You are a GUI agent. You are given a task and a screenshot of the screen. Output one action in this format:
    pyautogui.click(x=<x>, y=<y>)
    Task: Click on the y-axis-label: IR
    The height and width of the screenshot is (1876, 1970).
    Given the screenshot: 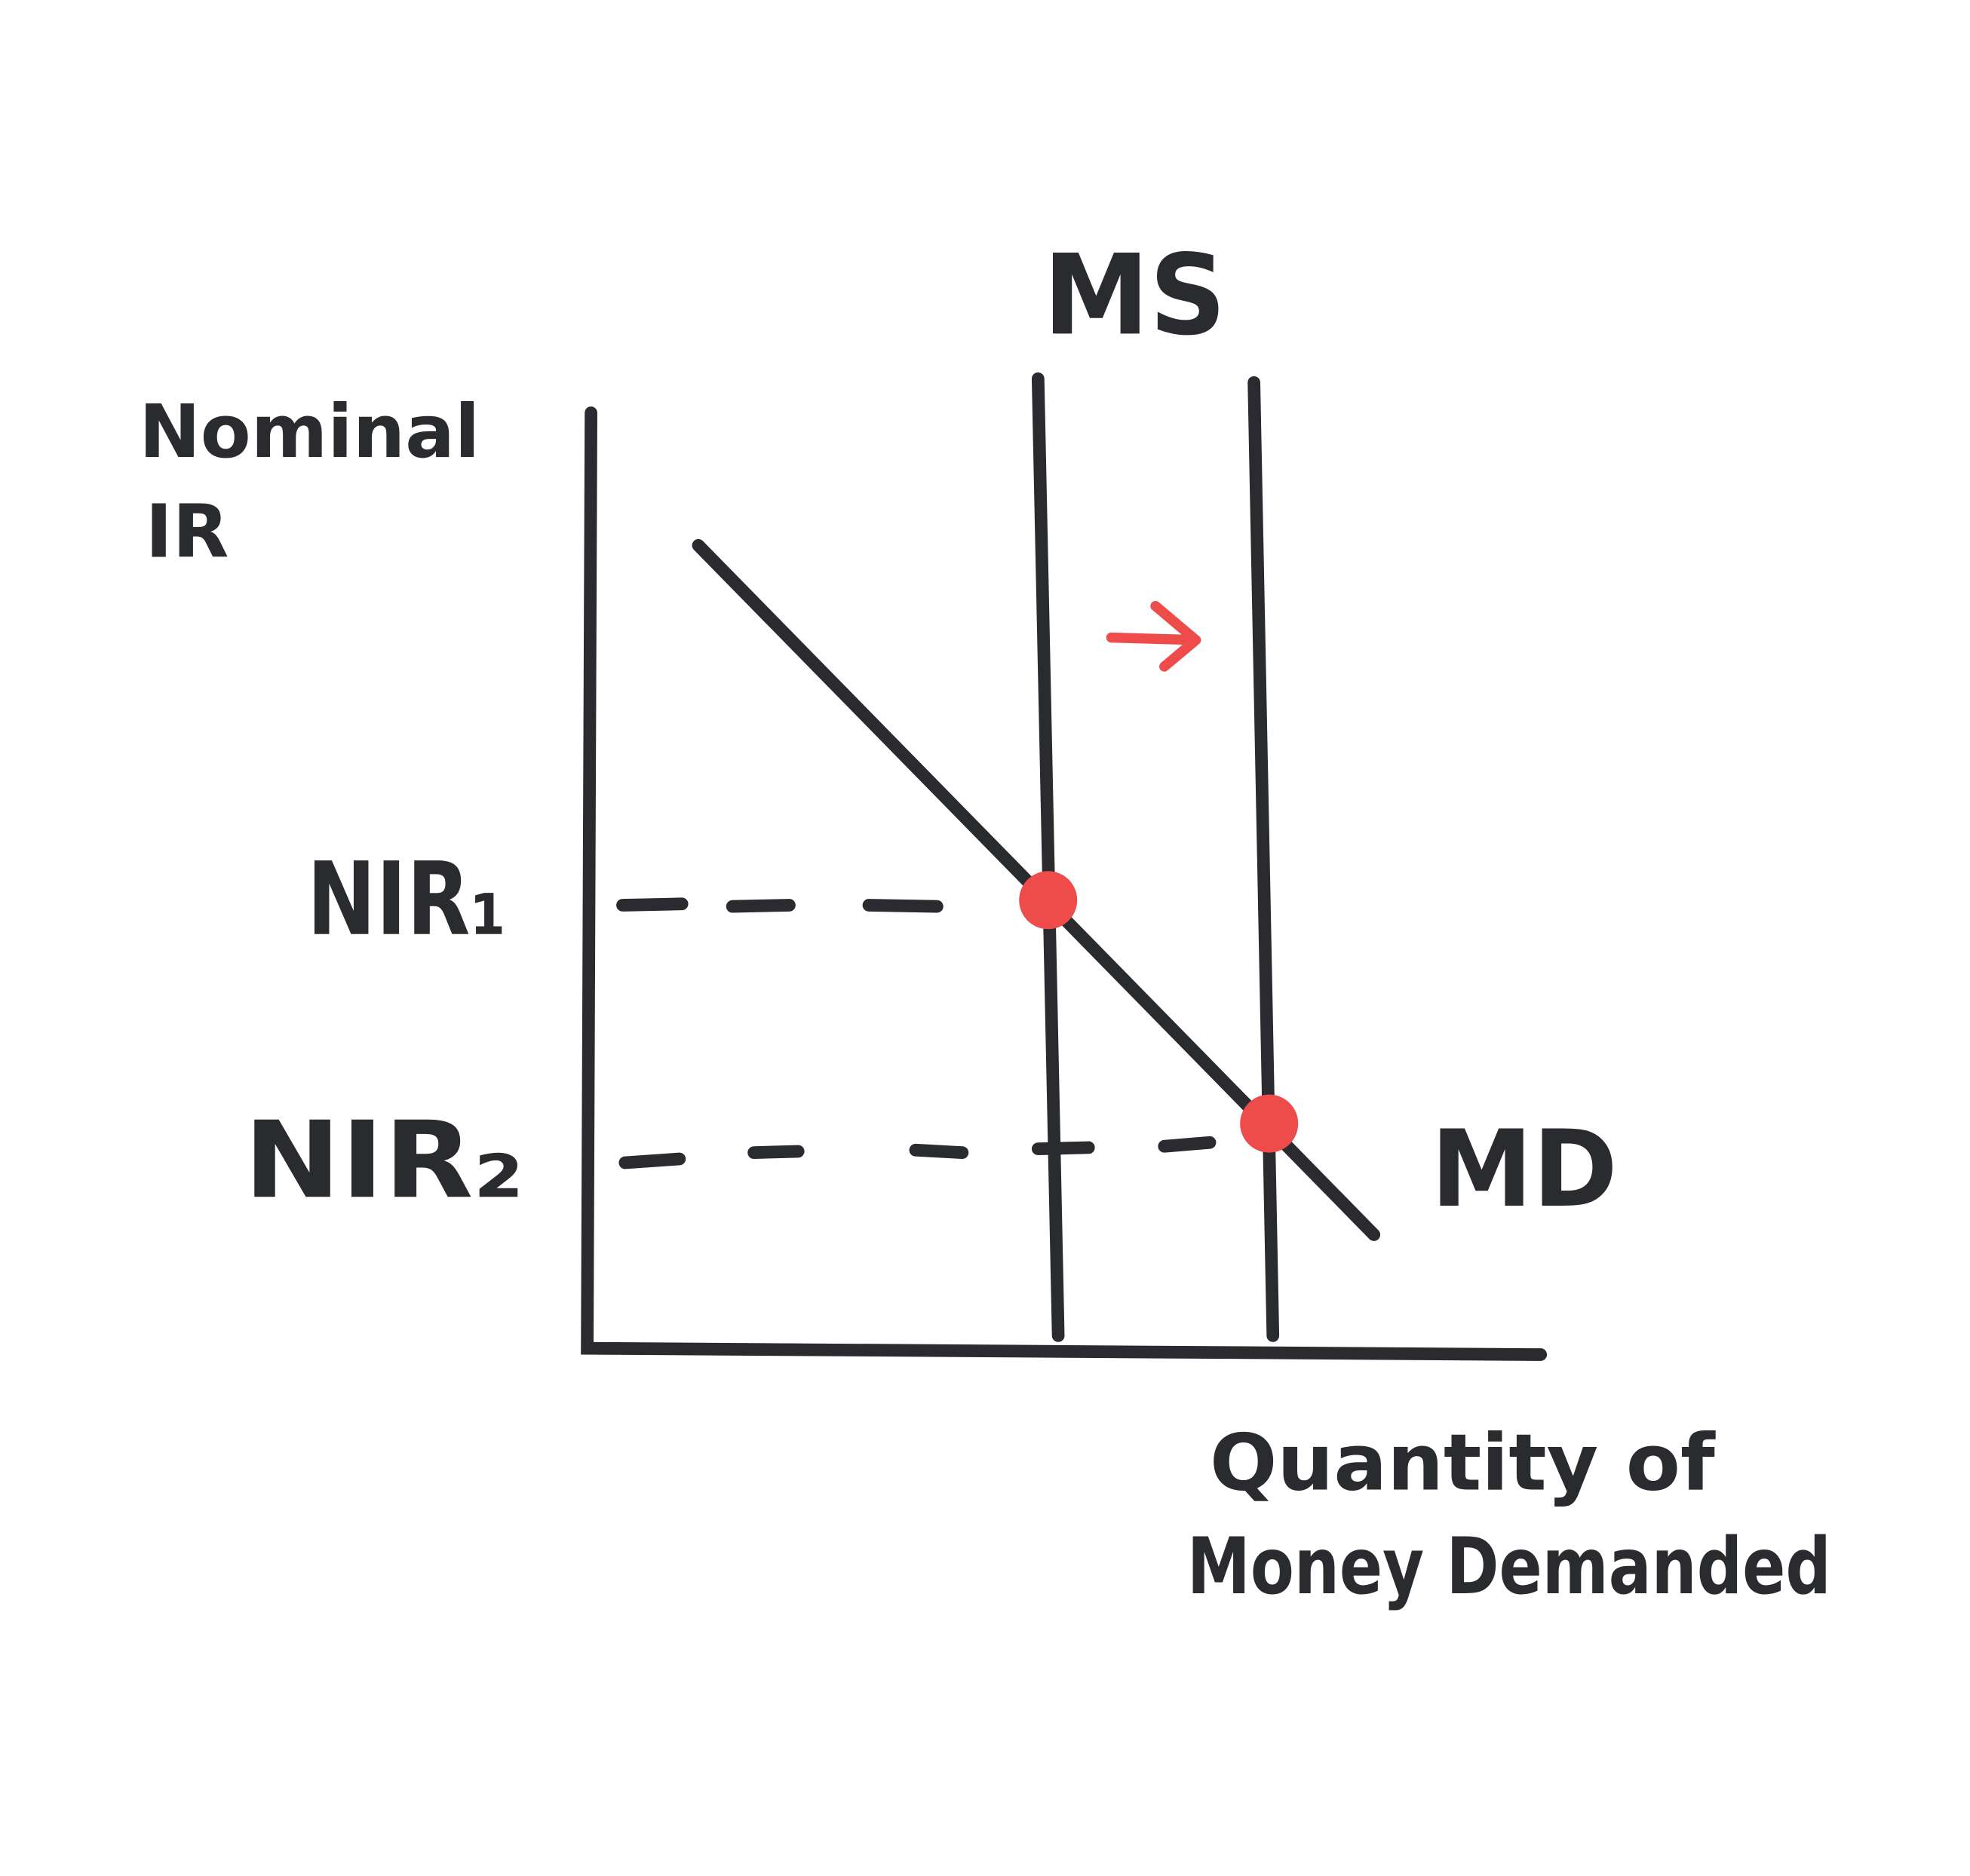 What is the action you would take?
    pyautogui.click(x=187, y=531)
    